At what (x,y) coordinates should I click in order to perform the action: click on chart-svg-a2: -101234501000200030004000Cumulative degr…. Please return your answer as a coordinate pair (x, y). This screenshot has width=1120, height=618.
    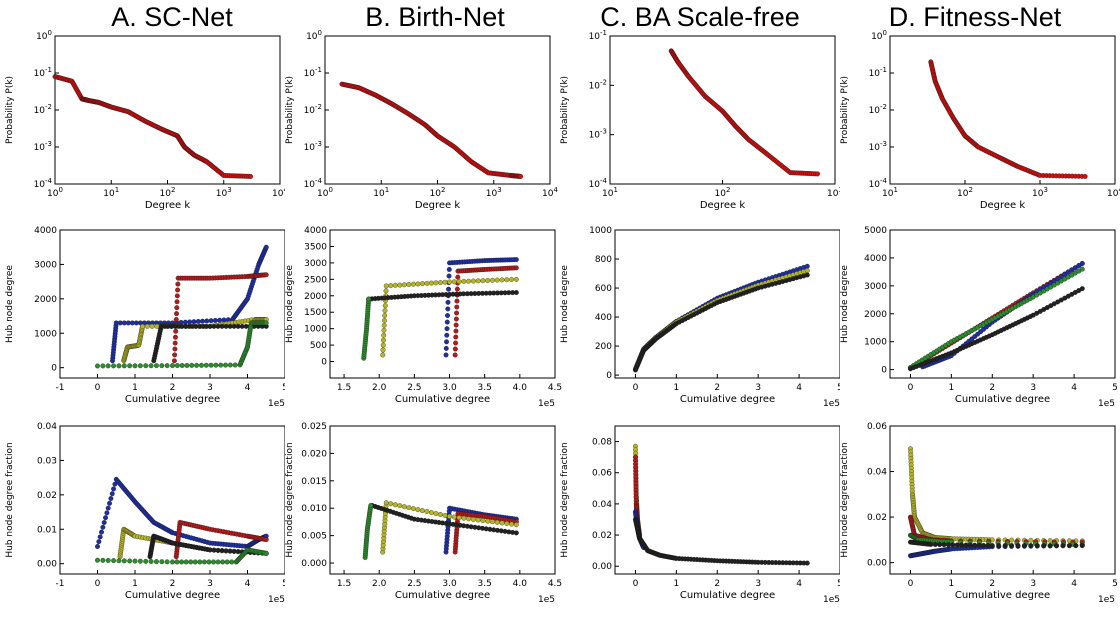
    Looking at the image, I should click on (146, 317).